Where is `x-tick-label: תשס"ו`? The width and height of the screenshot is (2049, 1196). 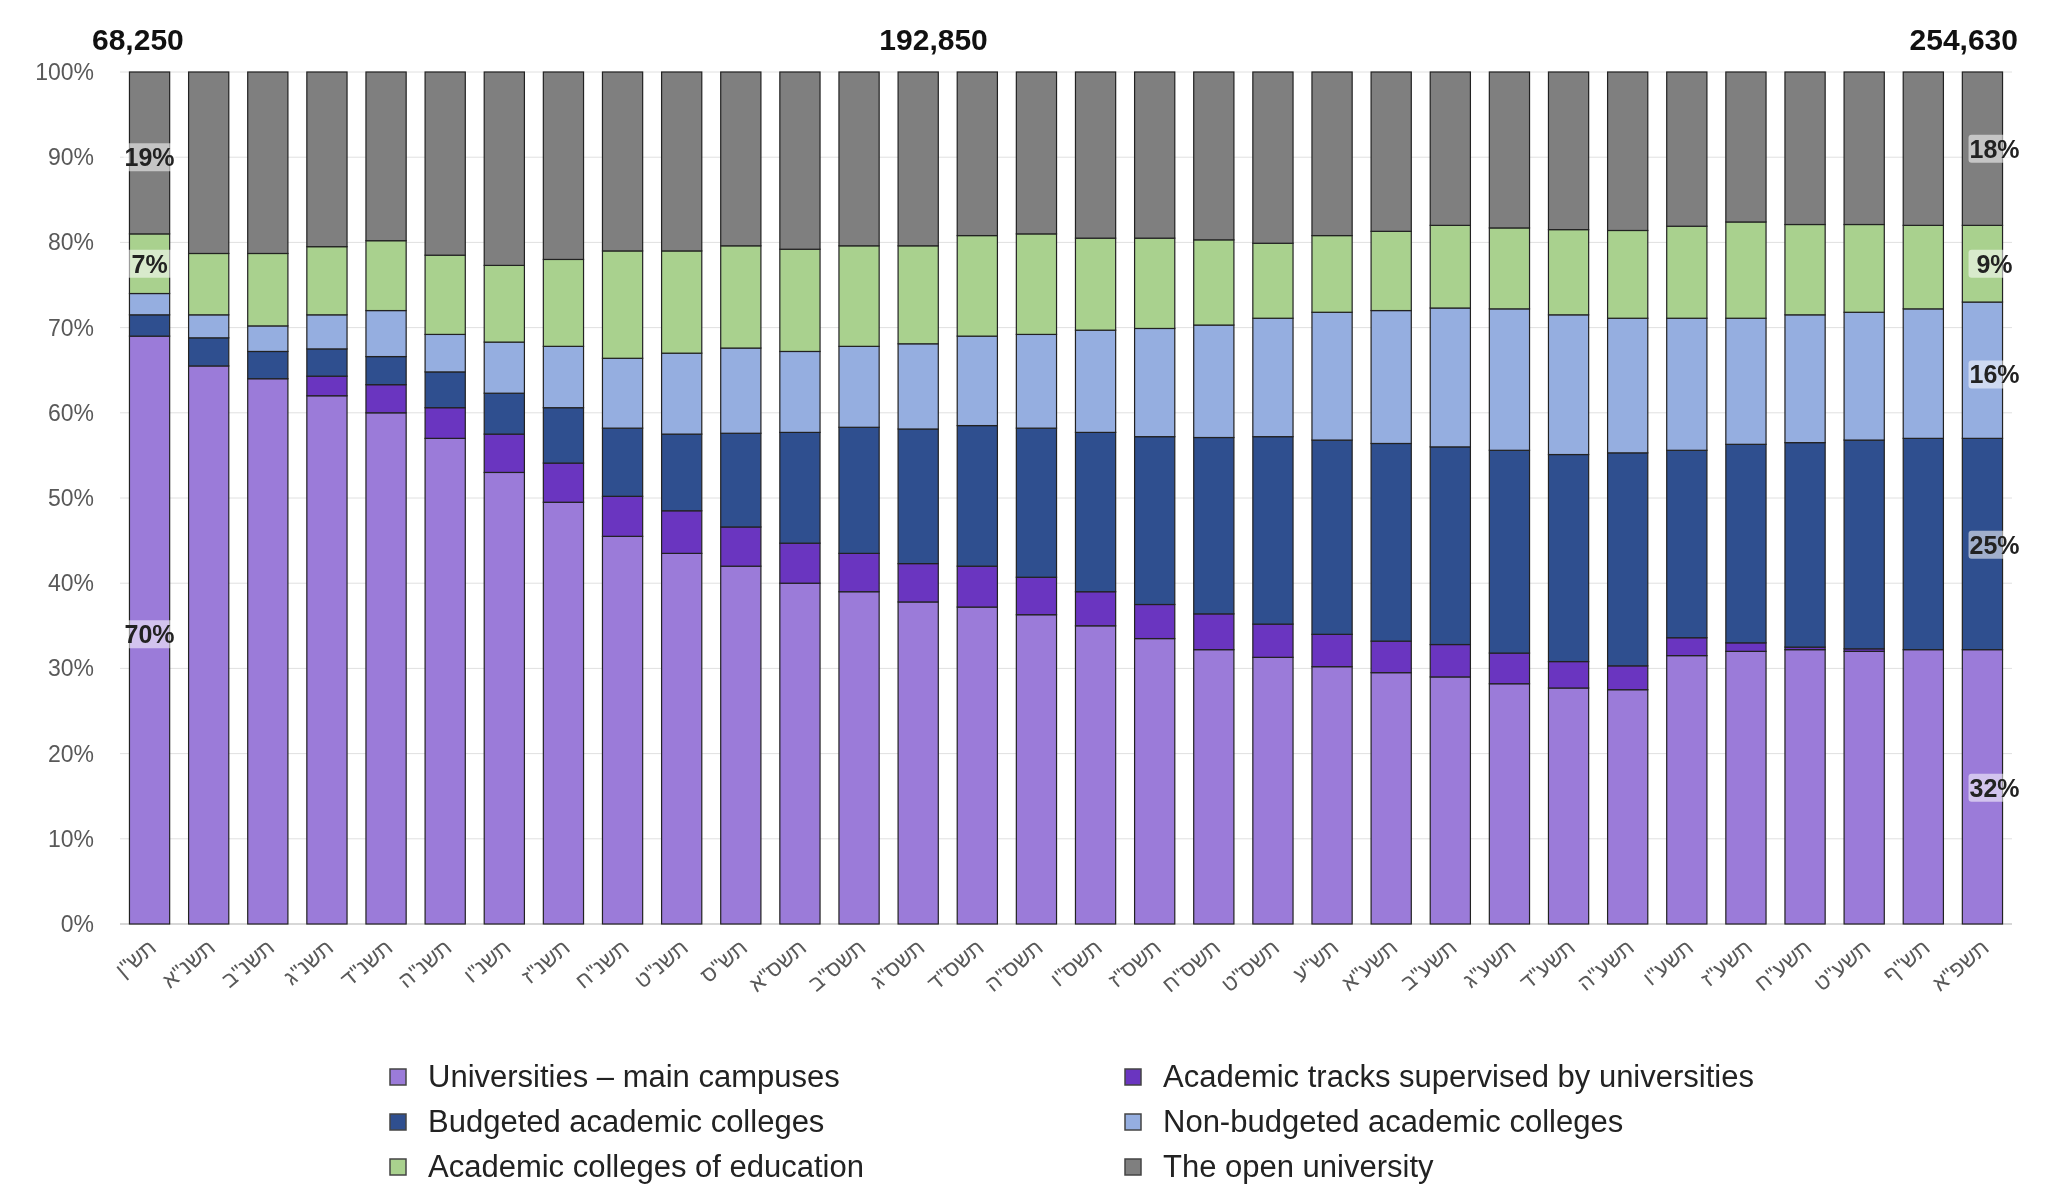 x-tick-label: תשס"ו is located at coordinates (1076, 963).